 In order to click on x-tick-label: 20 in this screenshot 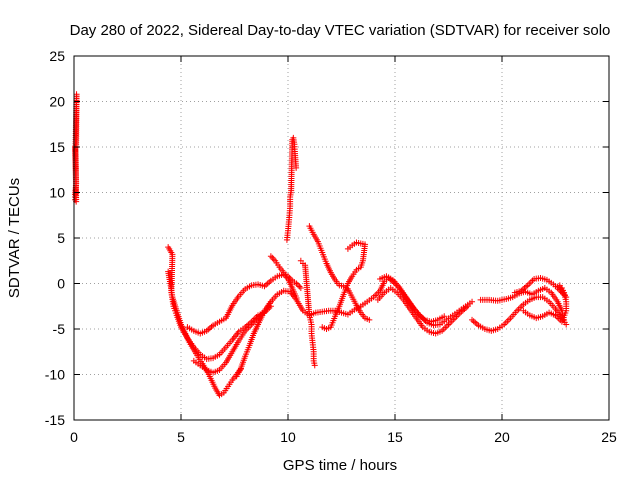, I will do `click(502, 437)`.